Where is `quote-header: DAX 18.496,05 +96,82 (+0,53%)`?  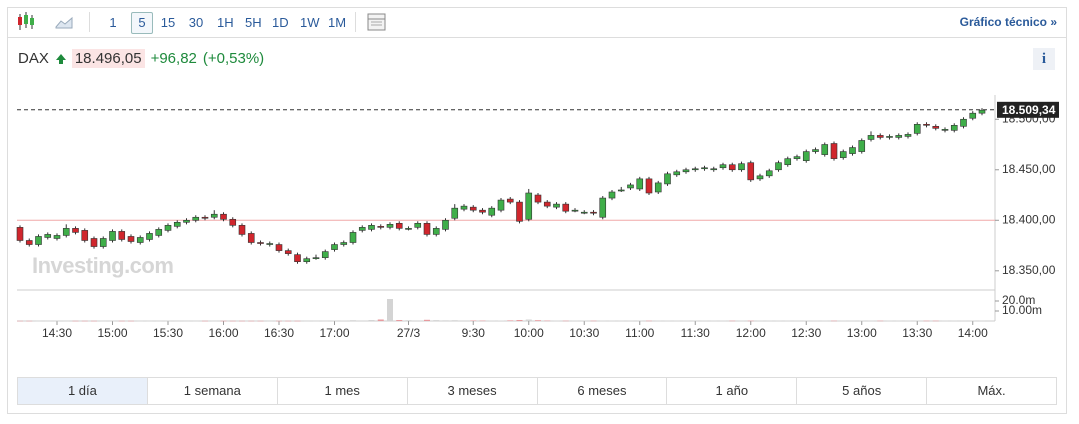 quote-header: DAX 18.496,05 +96,82 (+0,53%) is located at coordinates (141, 58).